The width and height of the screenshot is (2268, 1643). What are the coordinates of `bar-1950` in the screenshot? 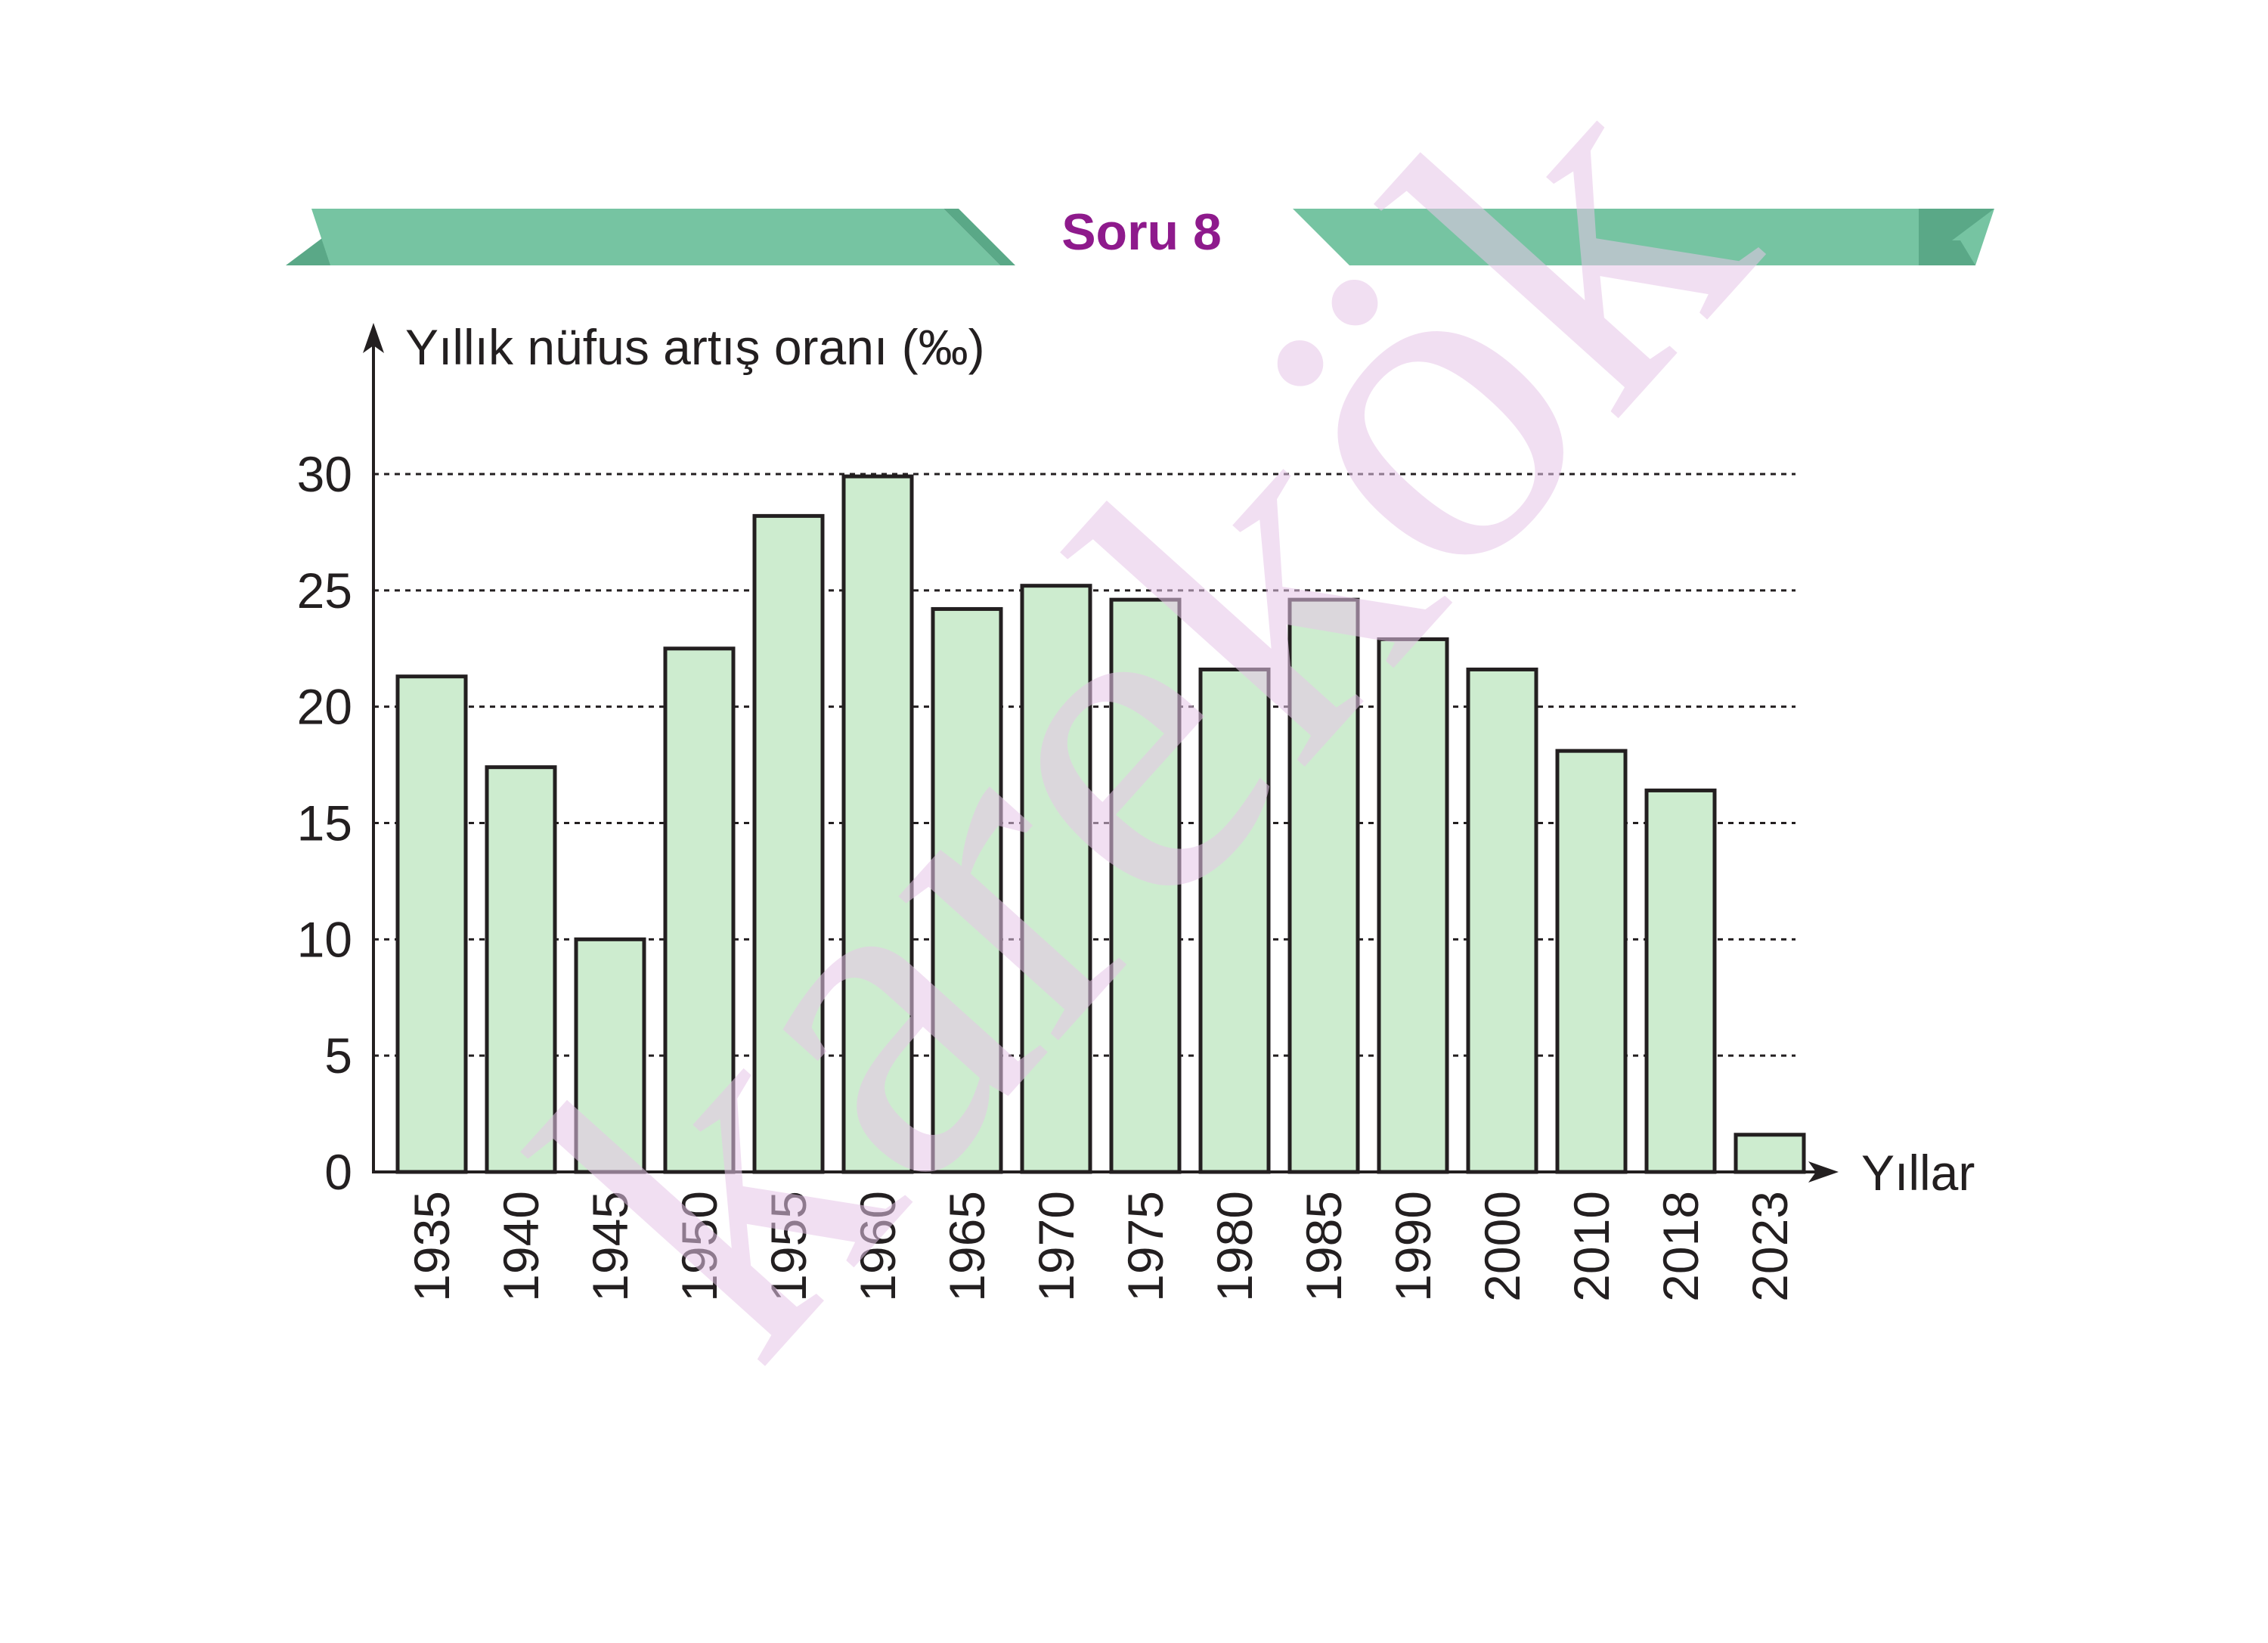 It's located at (699, 910).